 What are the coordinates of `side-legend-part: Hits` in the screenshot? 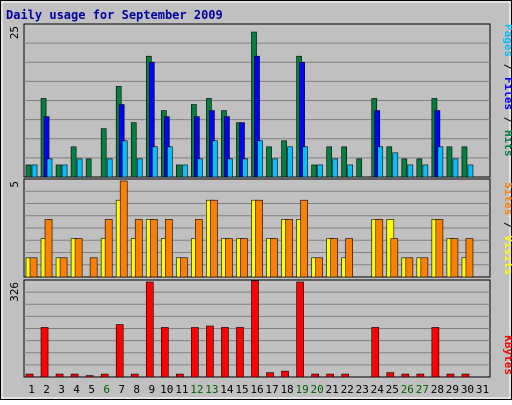 It's located at (507, 143).